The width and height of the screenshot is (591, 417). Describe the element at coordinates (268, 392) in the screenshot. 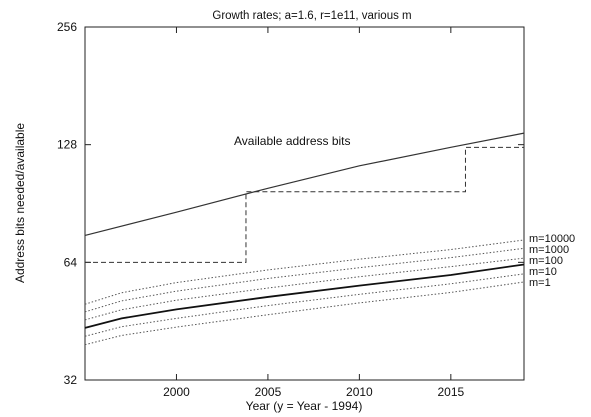

I see `x-tick-label: 2005` at that location.